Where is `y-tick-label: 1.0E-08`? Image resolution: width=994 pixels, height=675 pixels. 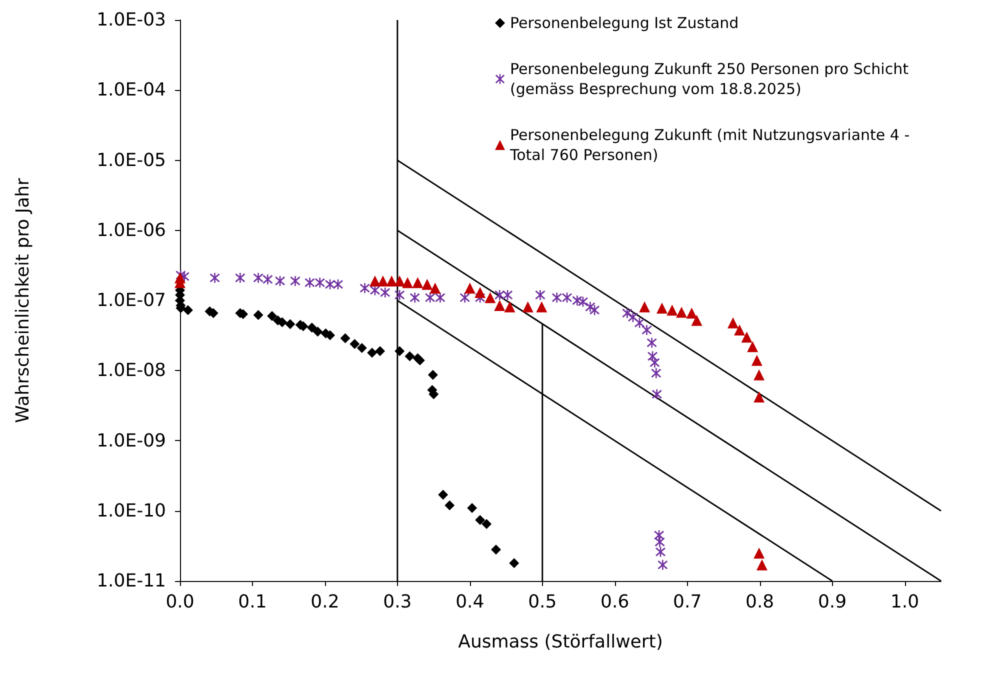 y-tick-label: 1.0E-08 is located at coordinates (131, 371).